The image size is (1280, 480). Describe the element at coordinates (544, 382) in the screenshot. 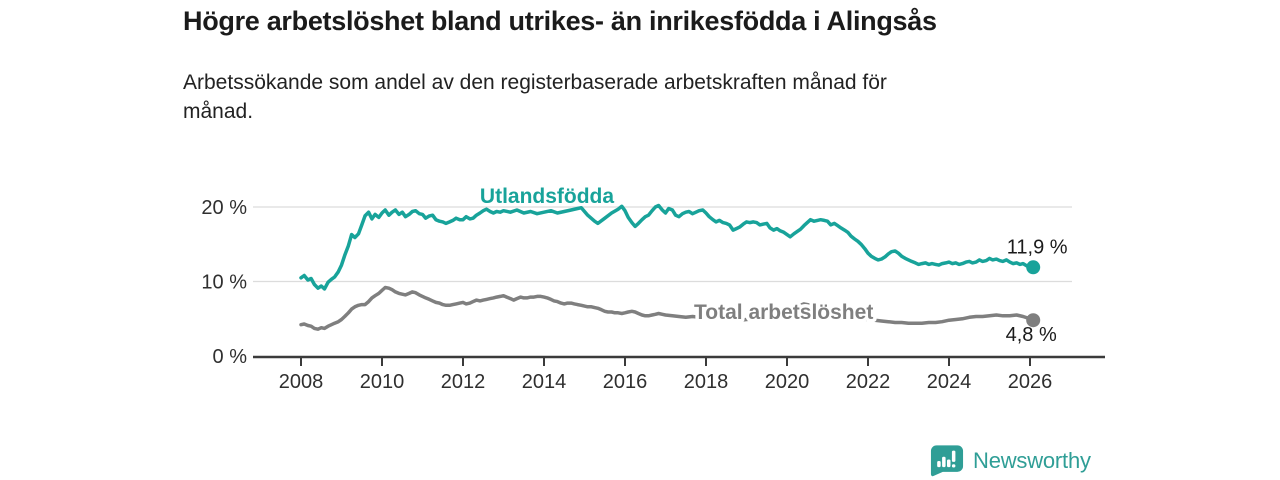

I see `x-tick-label: 2014` at that location.